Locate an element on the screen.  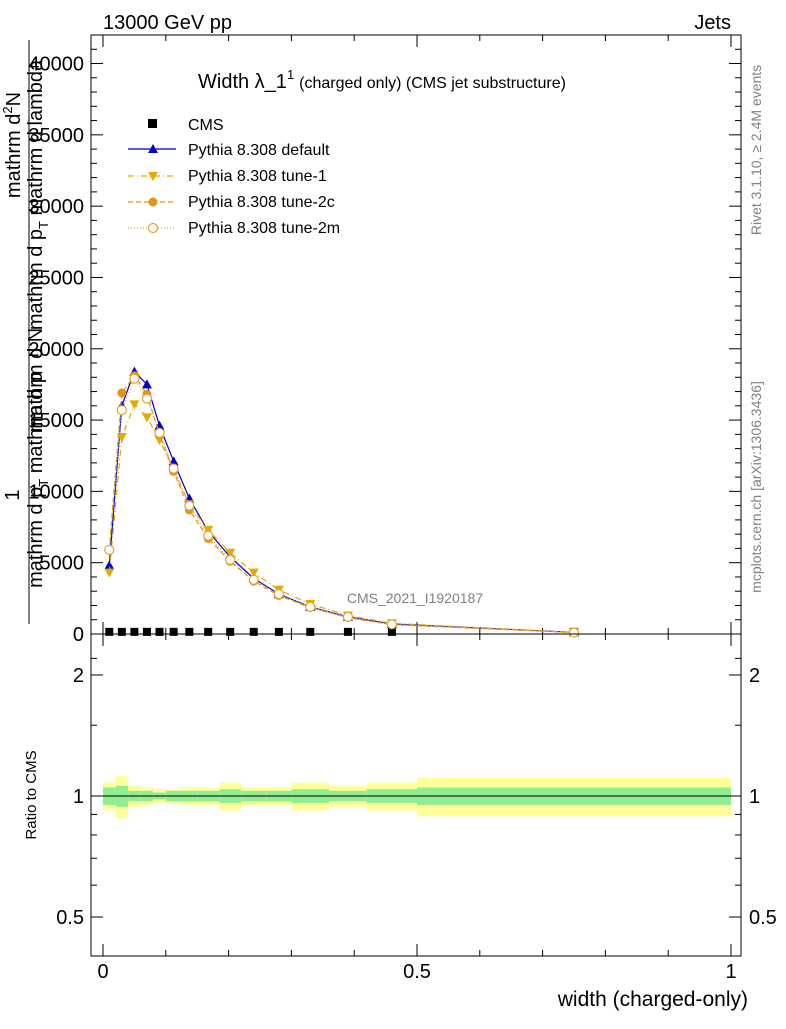
series-line-tune1 is located at coordinates (341, 518).